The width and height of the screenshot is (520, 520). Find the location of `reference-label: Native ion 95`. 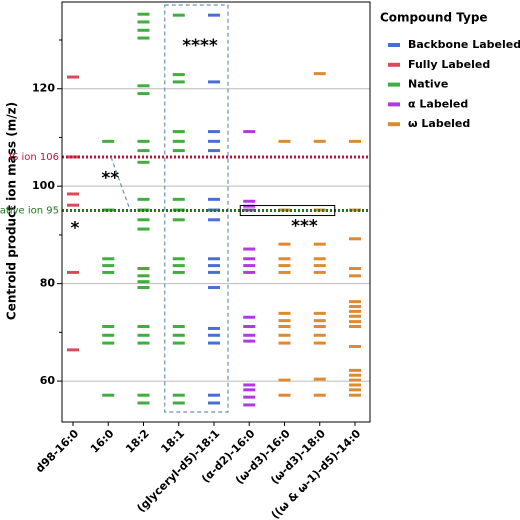

reference-label: Native ion 95 is located at coordinates (29, 211).